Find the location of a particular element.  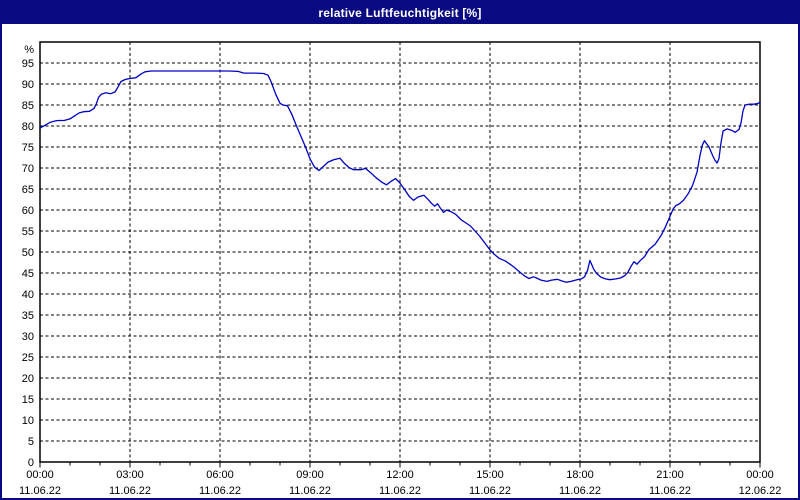

x-axis-time-label: 12:00 is located at coordinates (400, 475).